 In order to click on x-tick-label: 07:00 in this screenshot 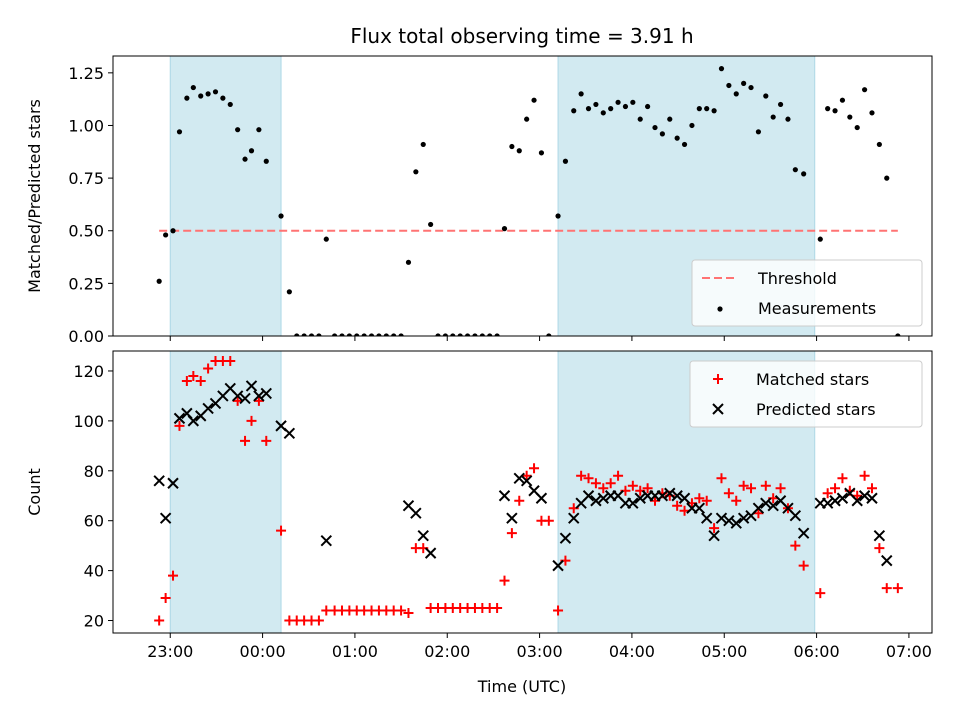, I will do `click(909, 651)`.